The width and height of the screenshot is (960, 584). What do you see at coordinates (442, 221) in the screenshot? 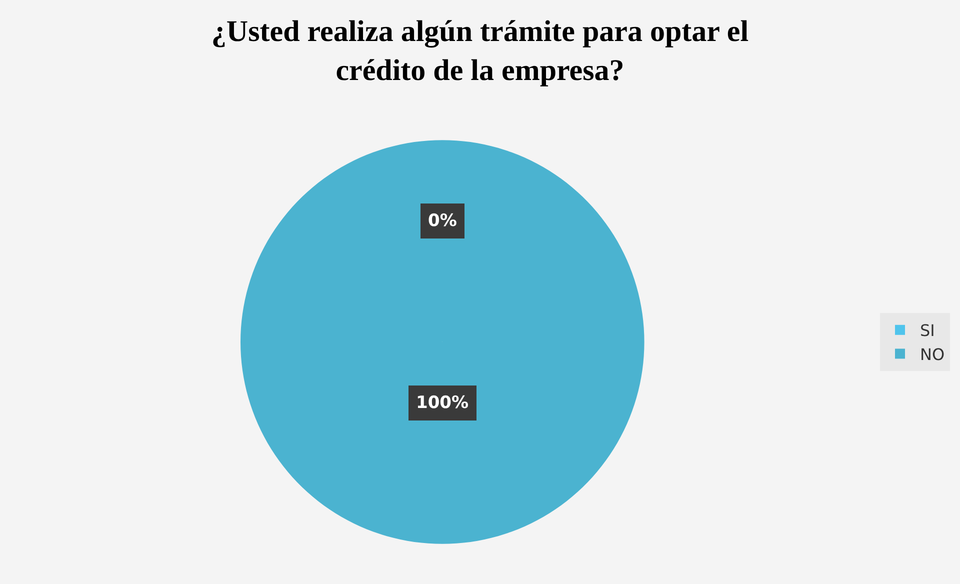
I see `text: 0%` at bounding box center [442, 221].